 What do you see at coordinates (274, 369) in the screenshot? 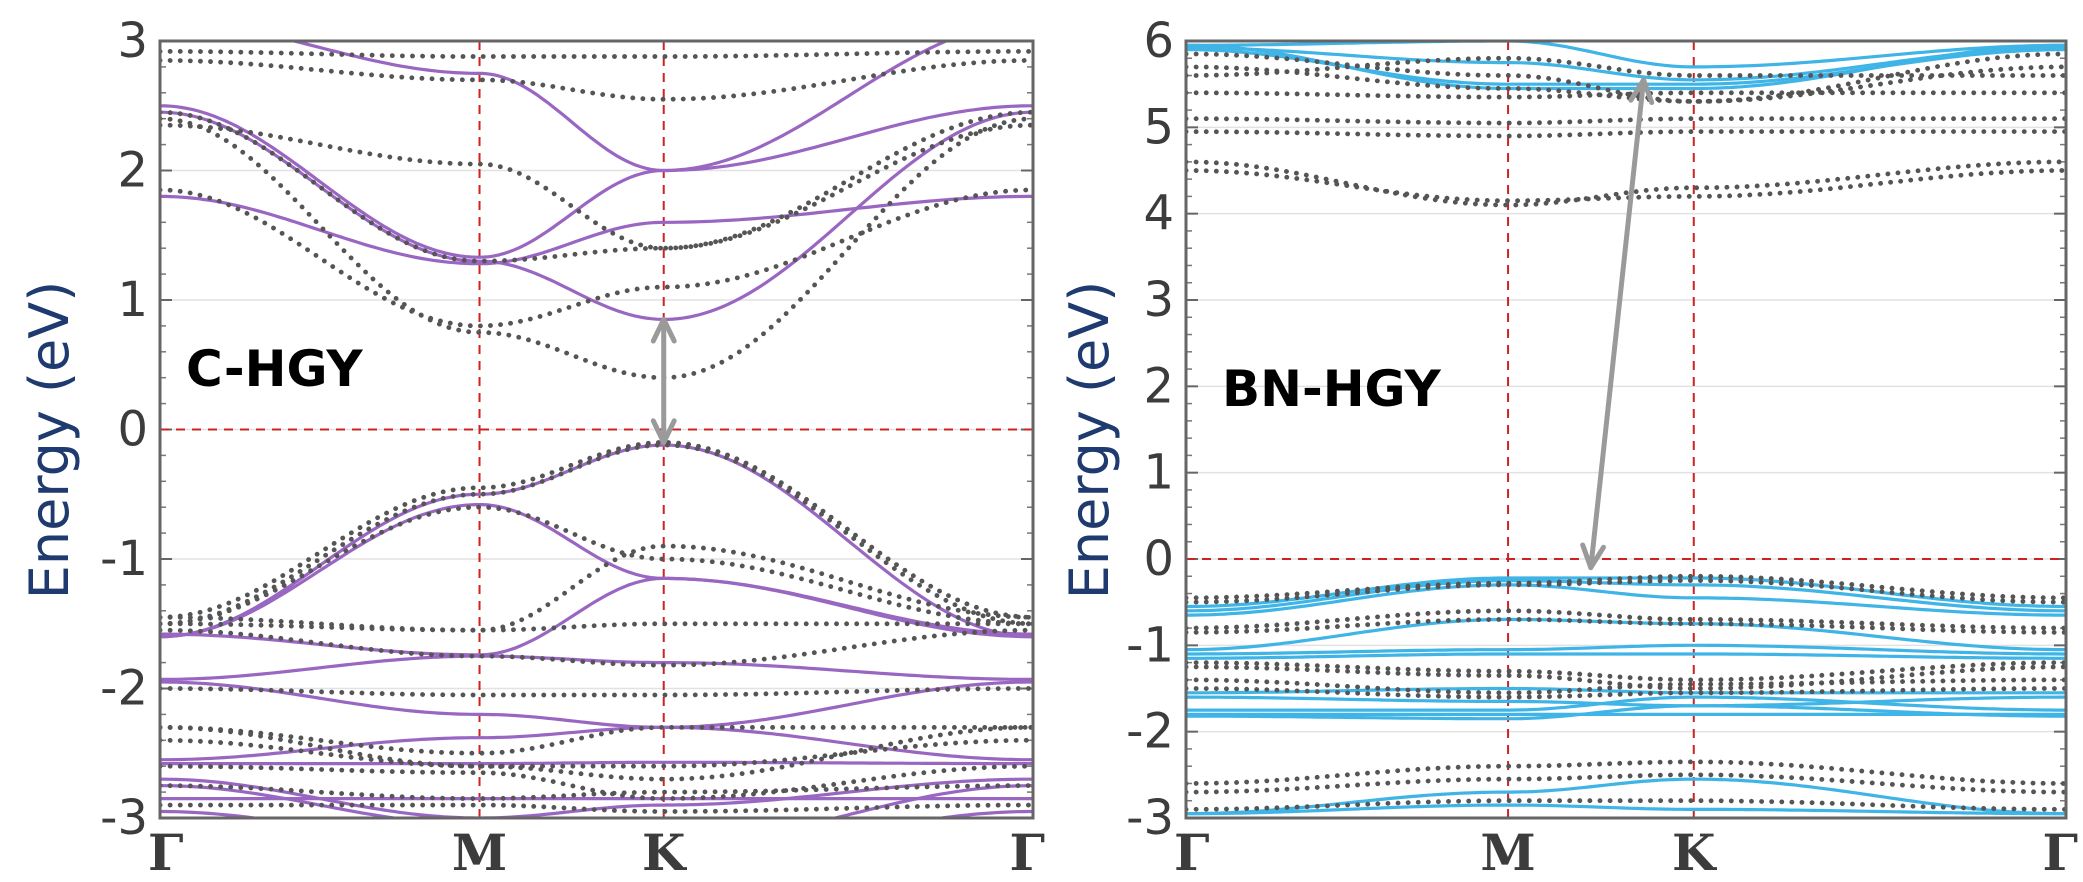
I see `c-hgy-material-label: C-HGY` at bounding box center [274, 369].